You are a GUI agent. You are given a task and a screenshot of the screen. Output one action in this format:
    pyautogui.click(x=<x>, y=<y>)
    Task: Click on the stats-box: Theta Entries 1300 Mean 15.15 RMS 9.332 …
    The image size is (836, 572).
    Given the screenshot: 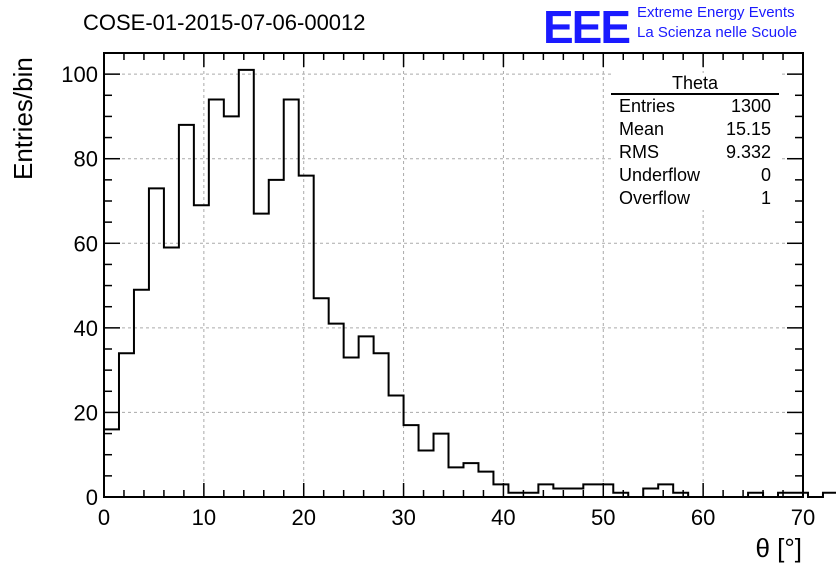 What is the action you would take?
    pyautogui.click(x=695, y=141)
    